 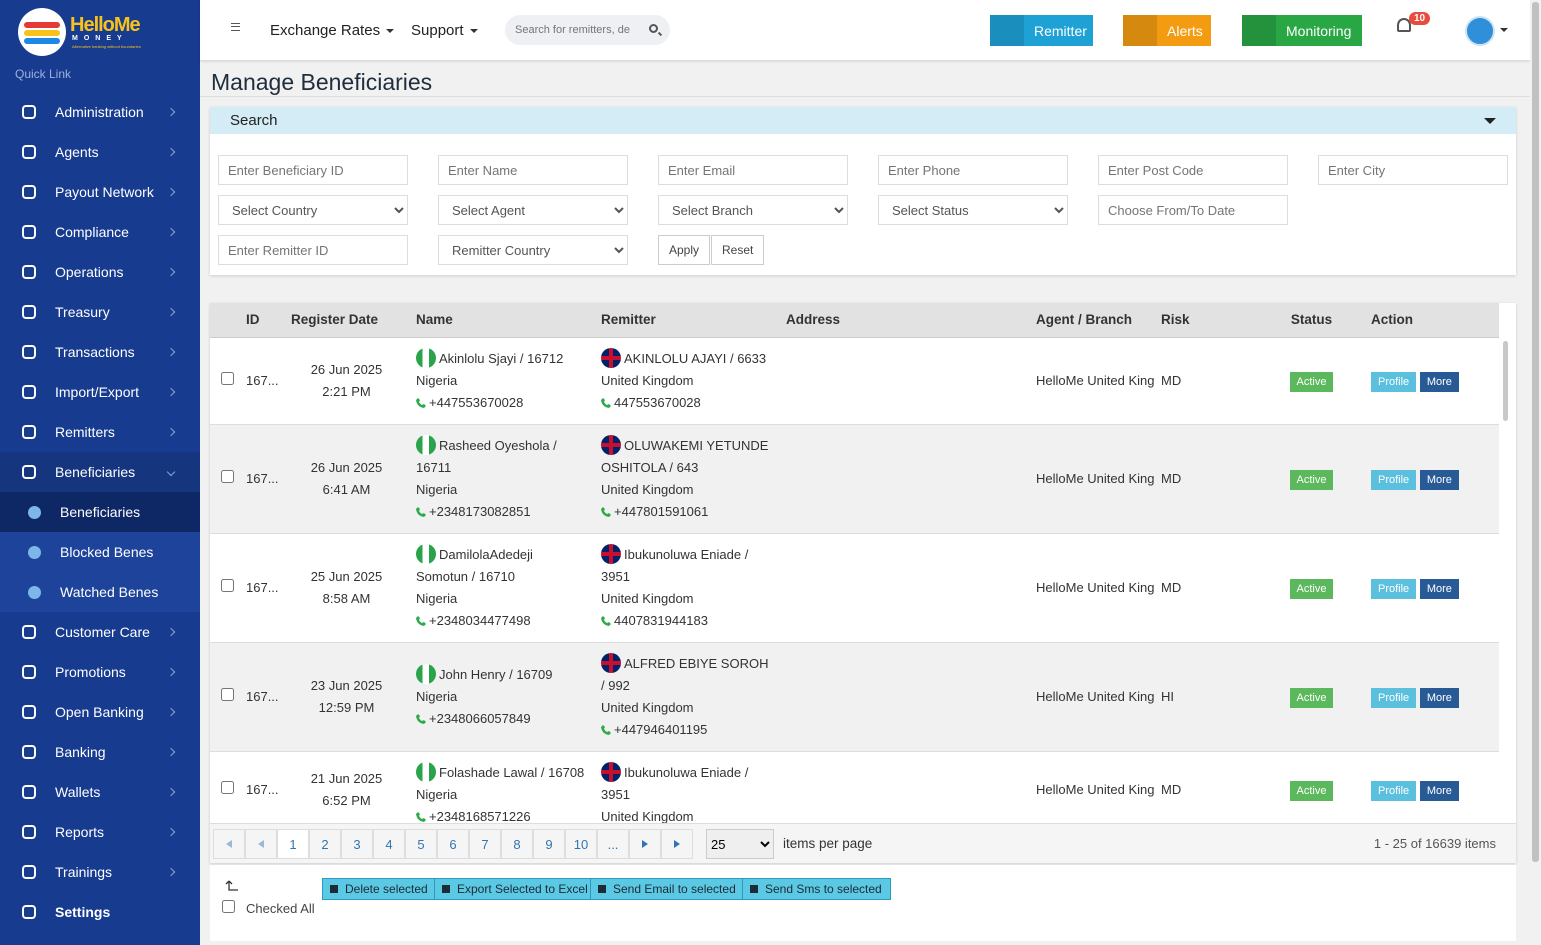 I want to click on top-button: Alerts, so click(x=1167, y=30).